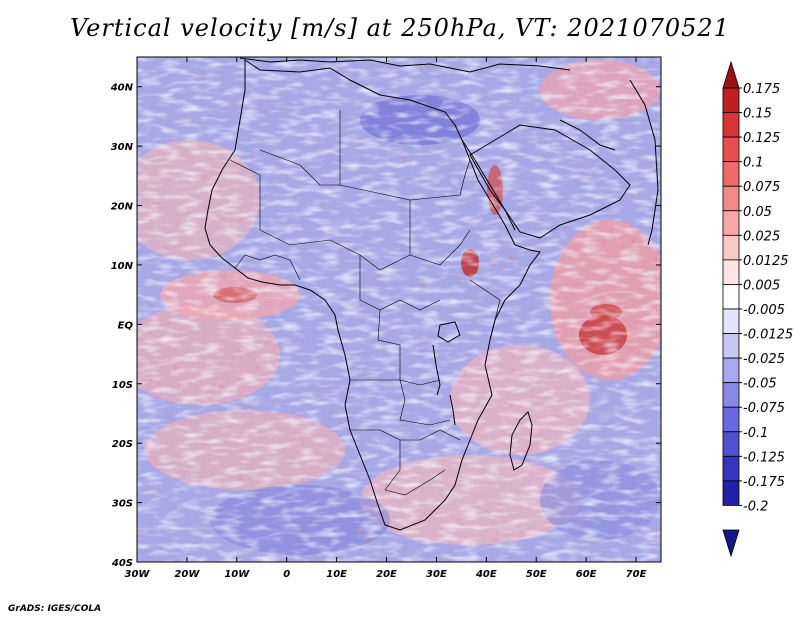 The height and width of the screenshot is (618, 800). What do you see at coordinates (761, 285) in the screenshot?
I see `colorbar-label: 0.005` at bounding box center [761, 285].